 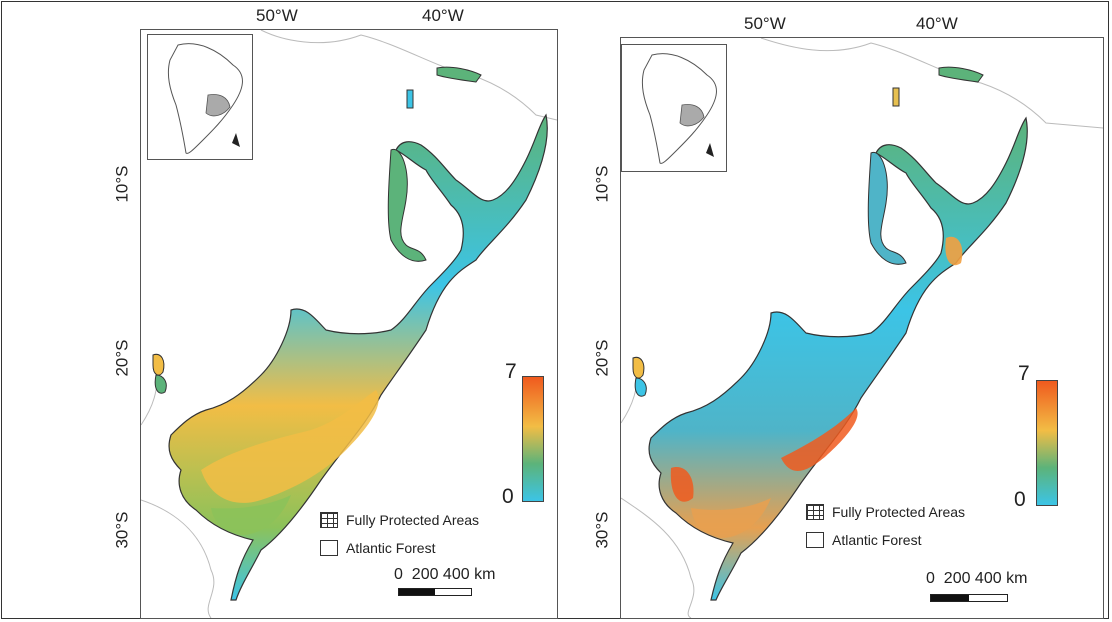 I want to click on northeast-orange-zone, so click(x=954, y=251).